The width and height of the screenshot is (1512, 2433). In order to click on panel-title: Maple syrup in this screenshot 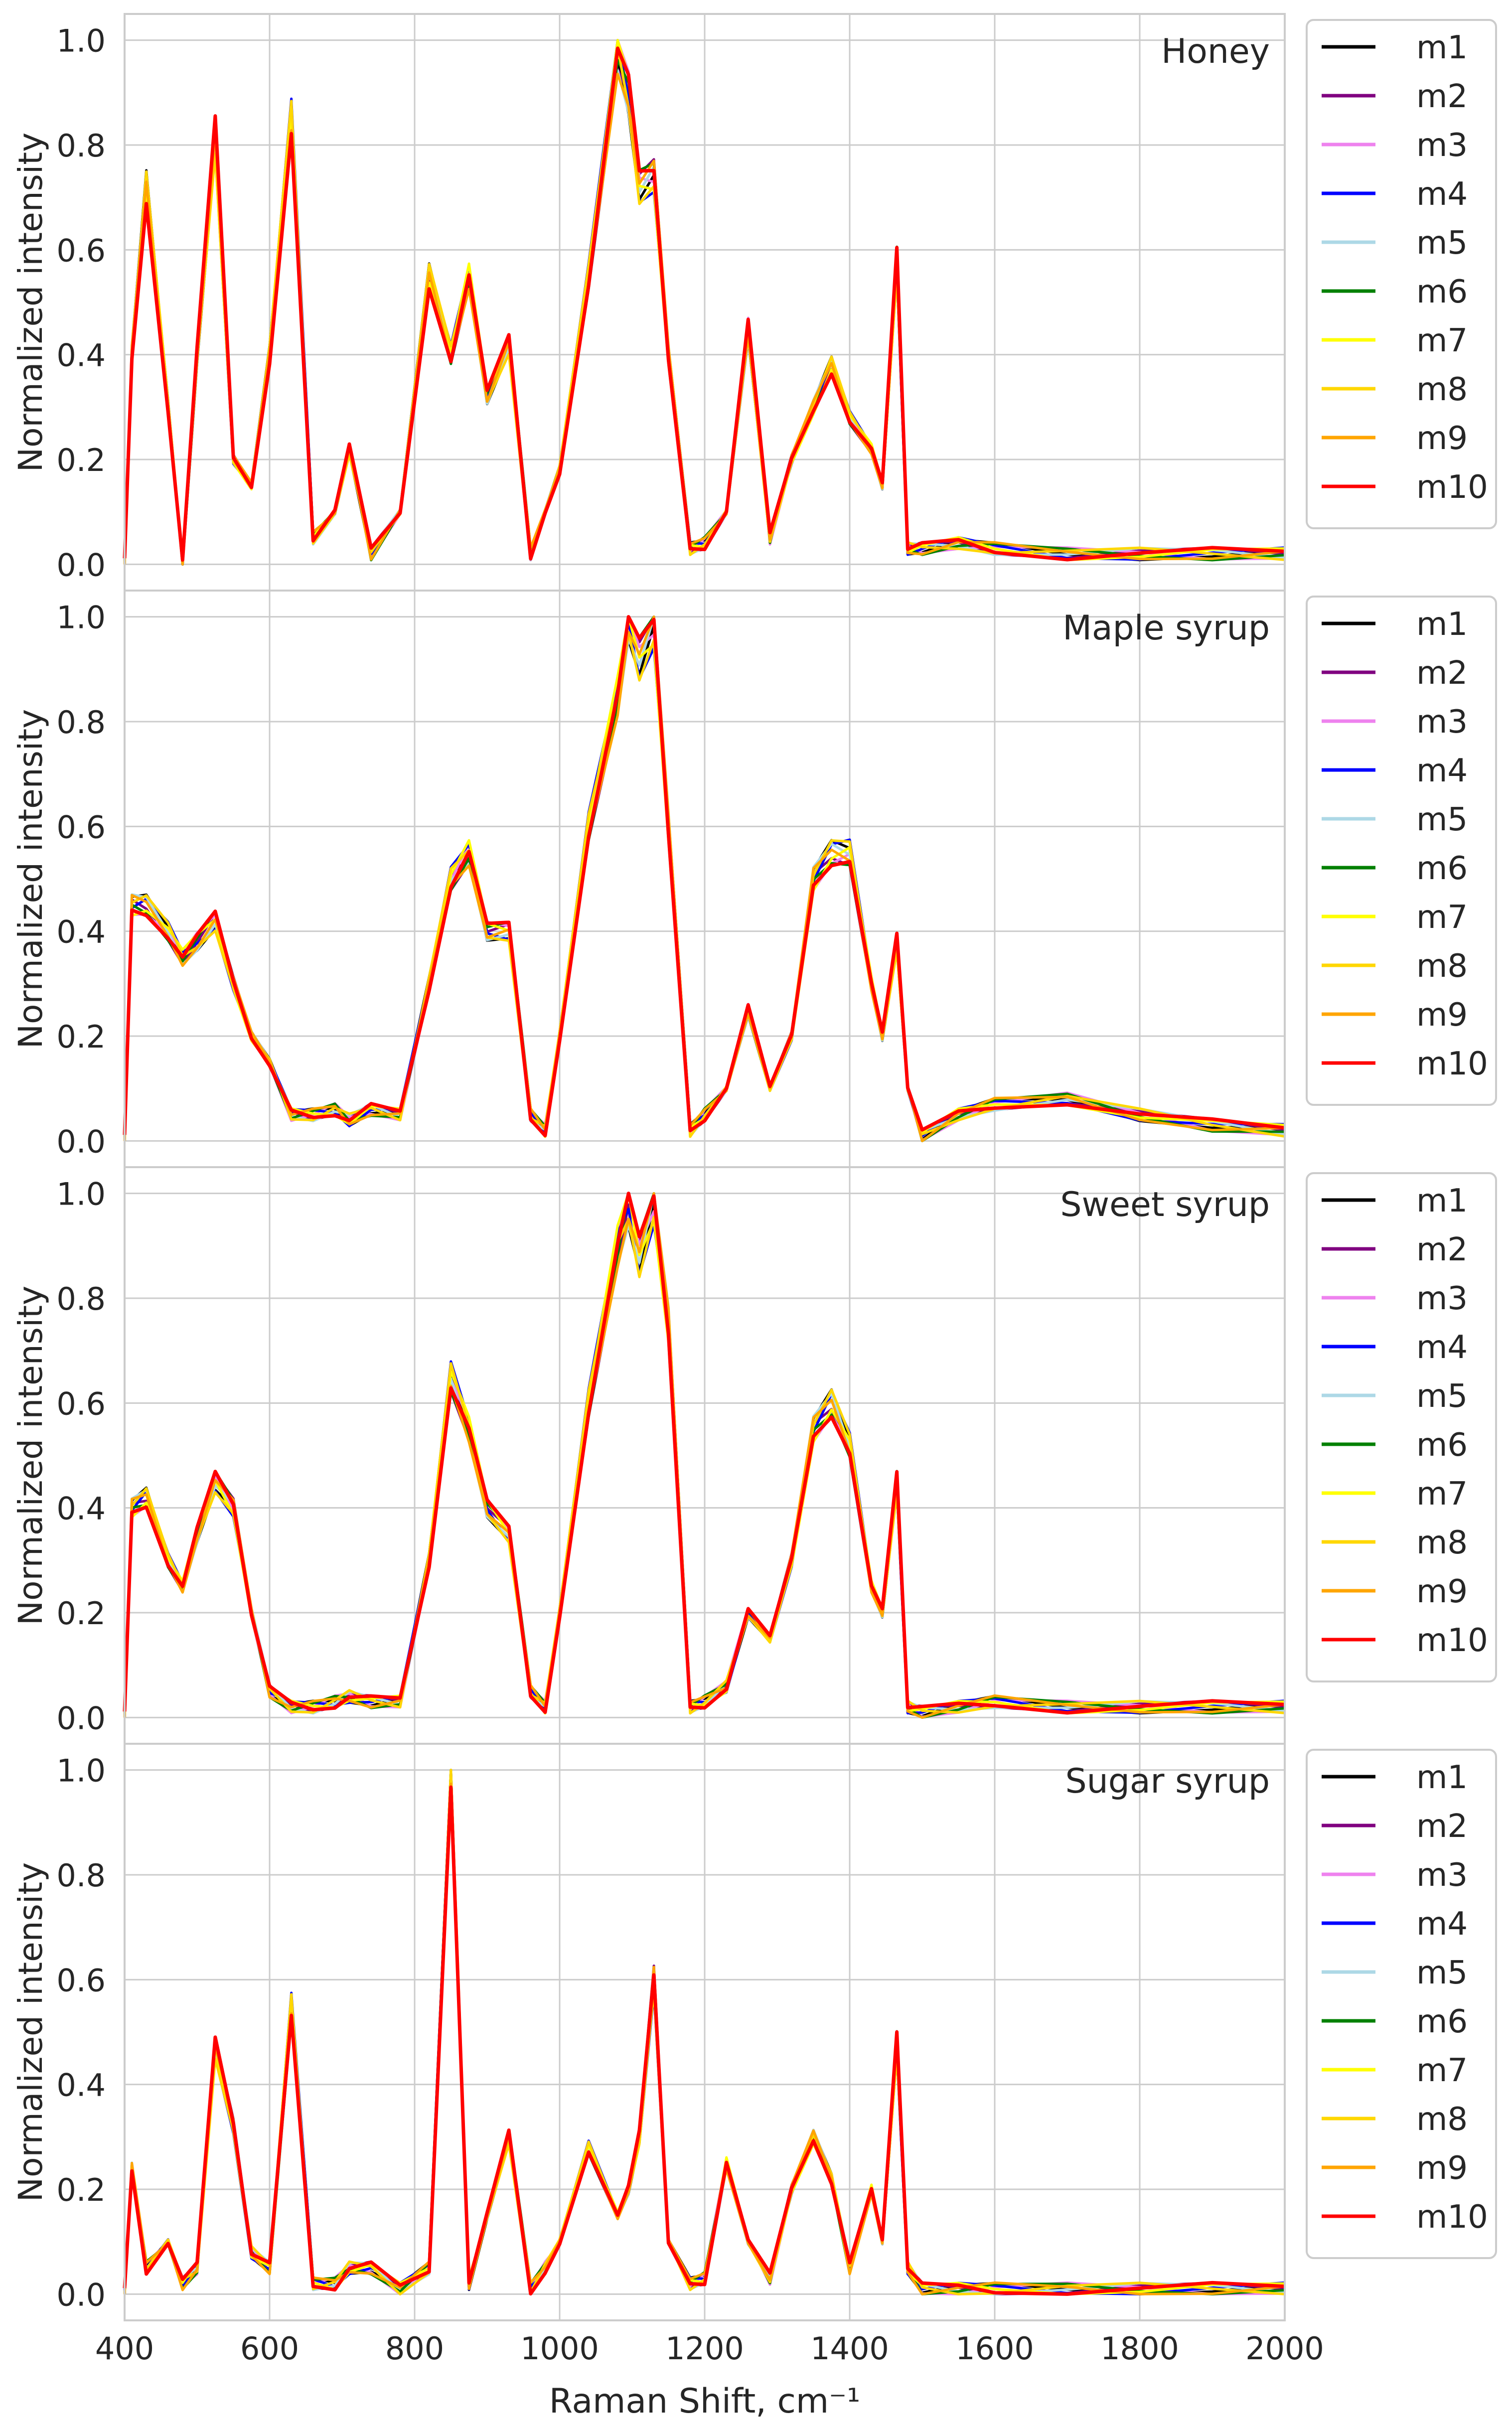, I will do `click(1166, 628)`.